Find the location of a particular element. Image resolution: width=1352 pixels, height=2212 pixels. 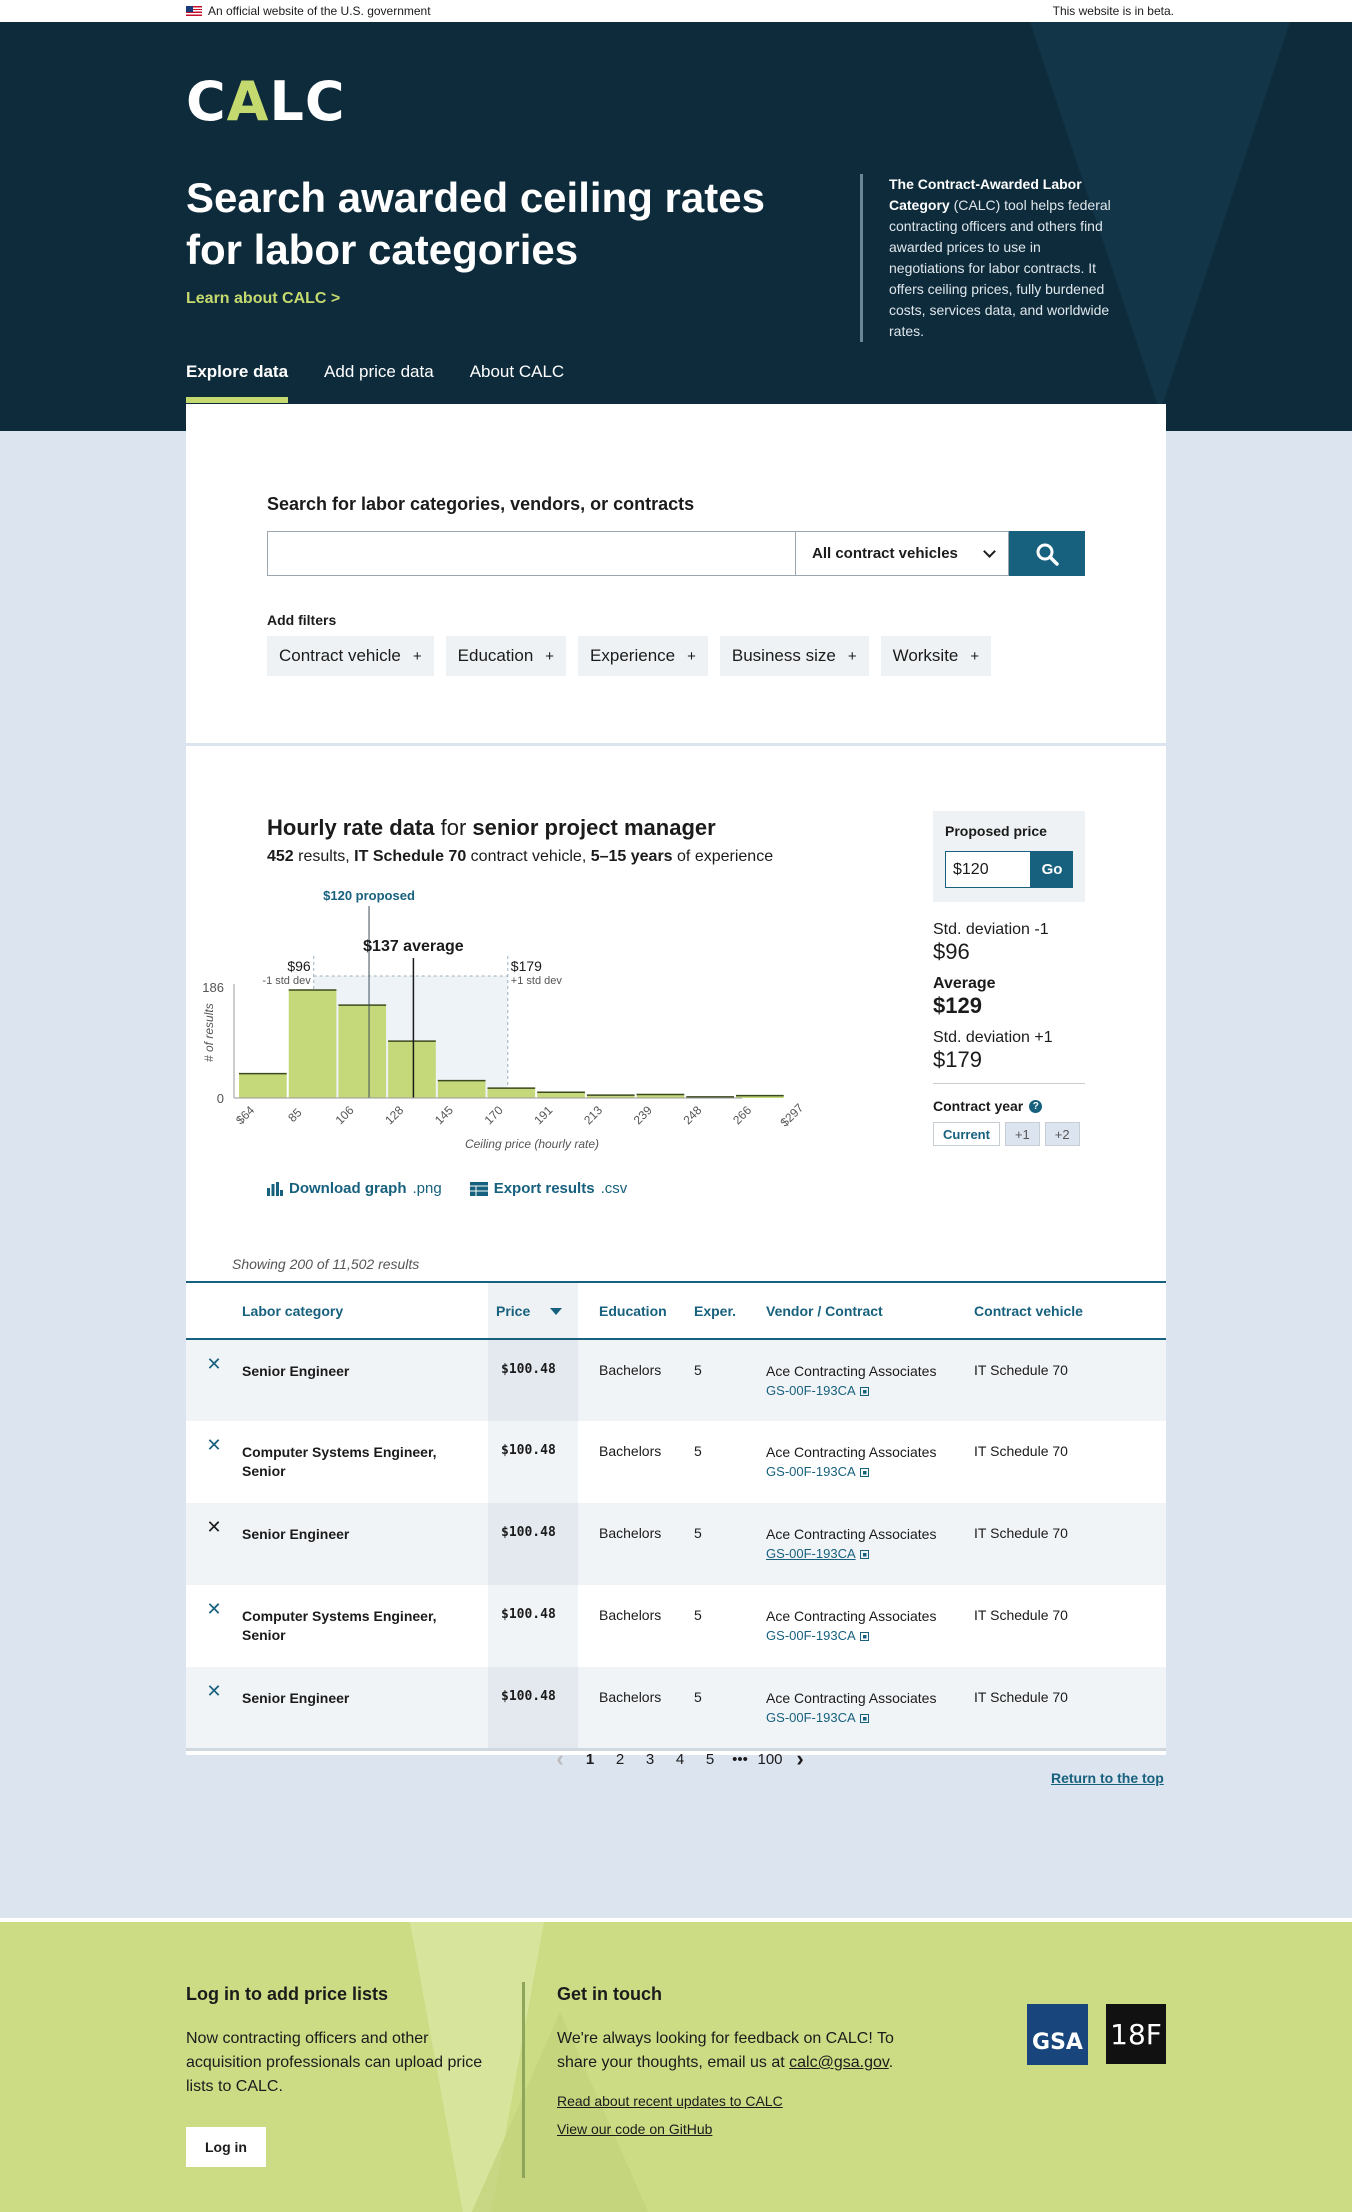

filter-worksite: Worksite + is located at coordinates (936, 656).